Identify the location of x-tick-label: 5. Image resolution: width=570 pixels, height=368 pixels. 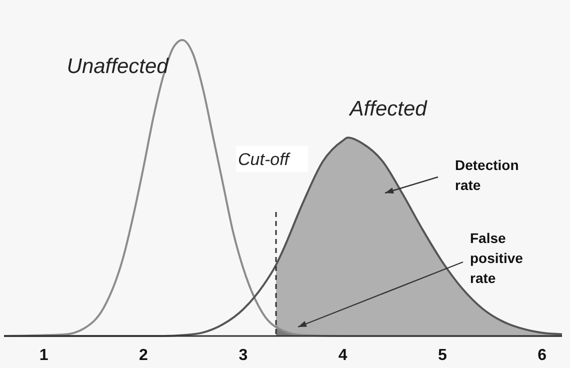
(442, 355).